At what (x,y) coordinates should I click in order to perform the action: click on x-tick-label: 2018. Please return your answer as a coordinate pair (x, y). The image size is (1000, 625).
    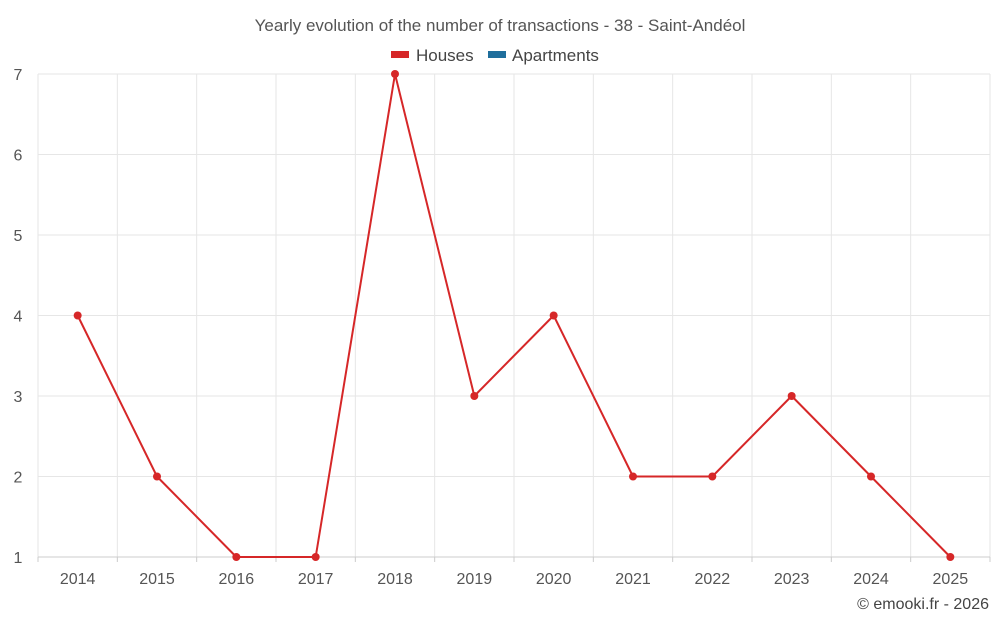
    Looking at the image, I should click on (395, 579).